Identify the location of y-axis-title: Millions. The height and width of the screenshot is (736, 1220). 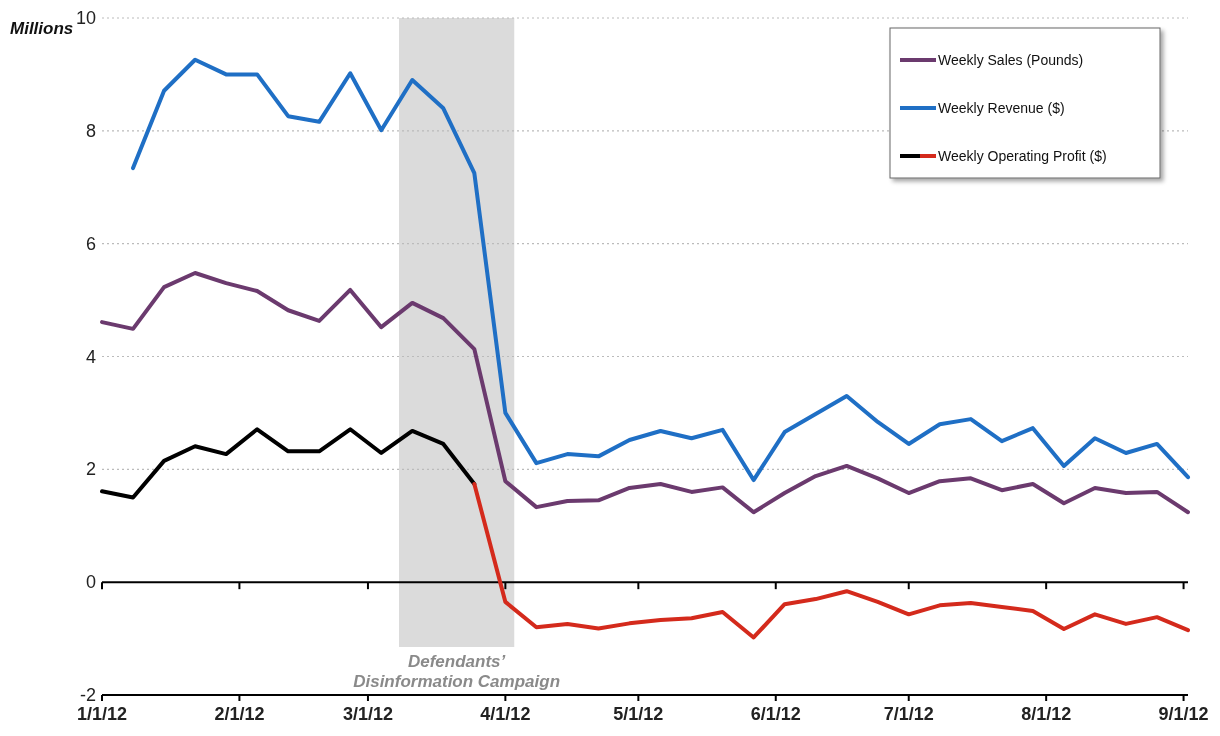
(42, 28).